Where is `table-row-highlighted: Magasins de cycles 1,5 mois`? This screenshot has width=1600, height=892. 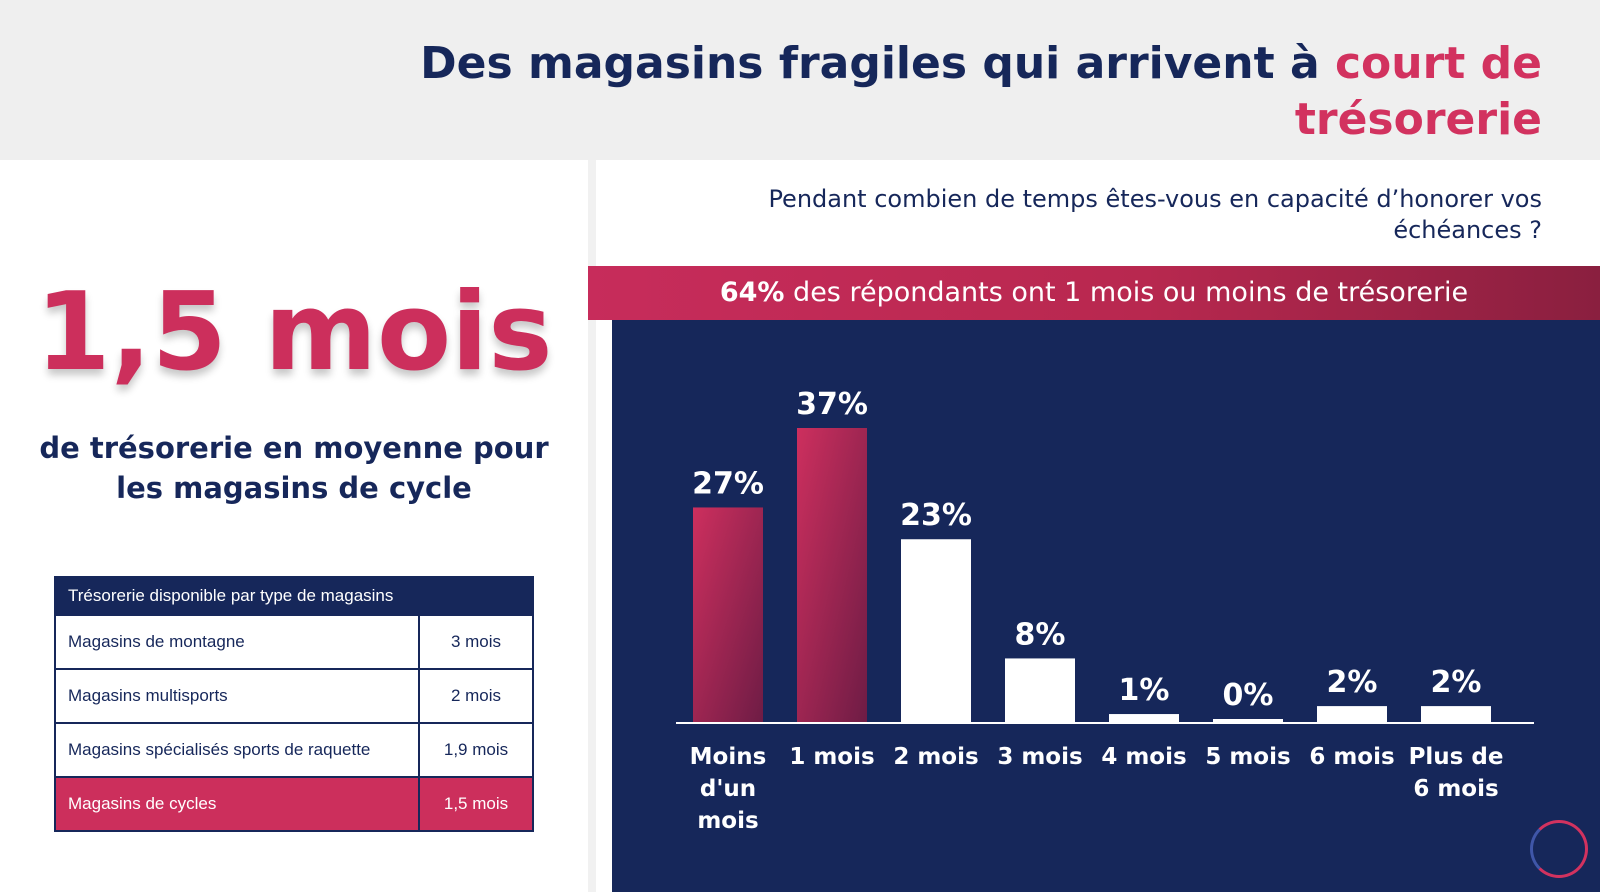
table-row-highlighted: Magasins de cycles 1,5 mois is located at coordinates (294, 803).